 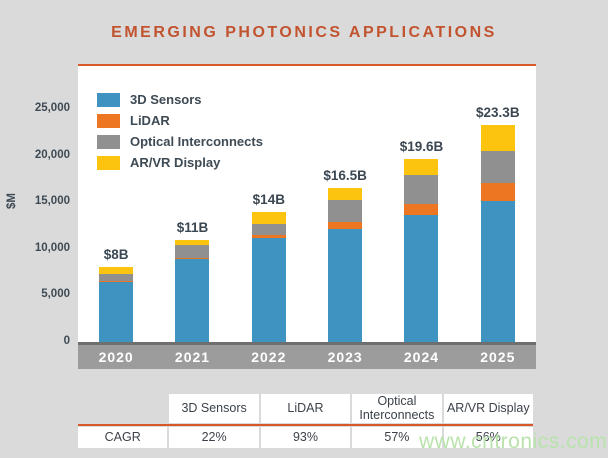 What do you see at coordinates (421, 357) in the screenshot?
I see `x-axis-year-label: 2024` at bounding box center [421, 357].